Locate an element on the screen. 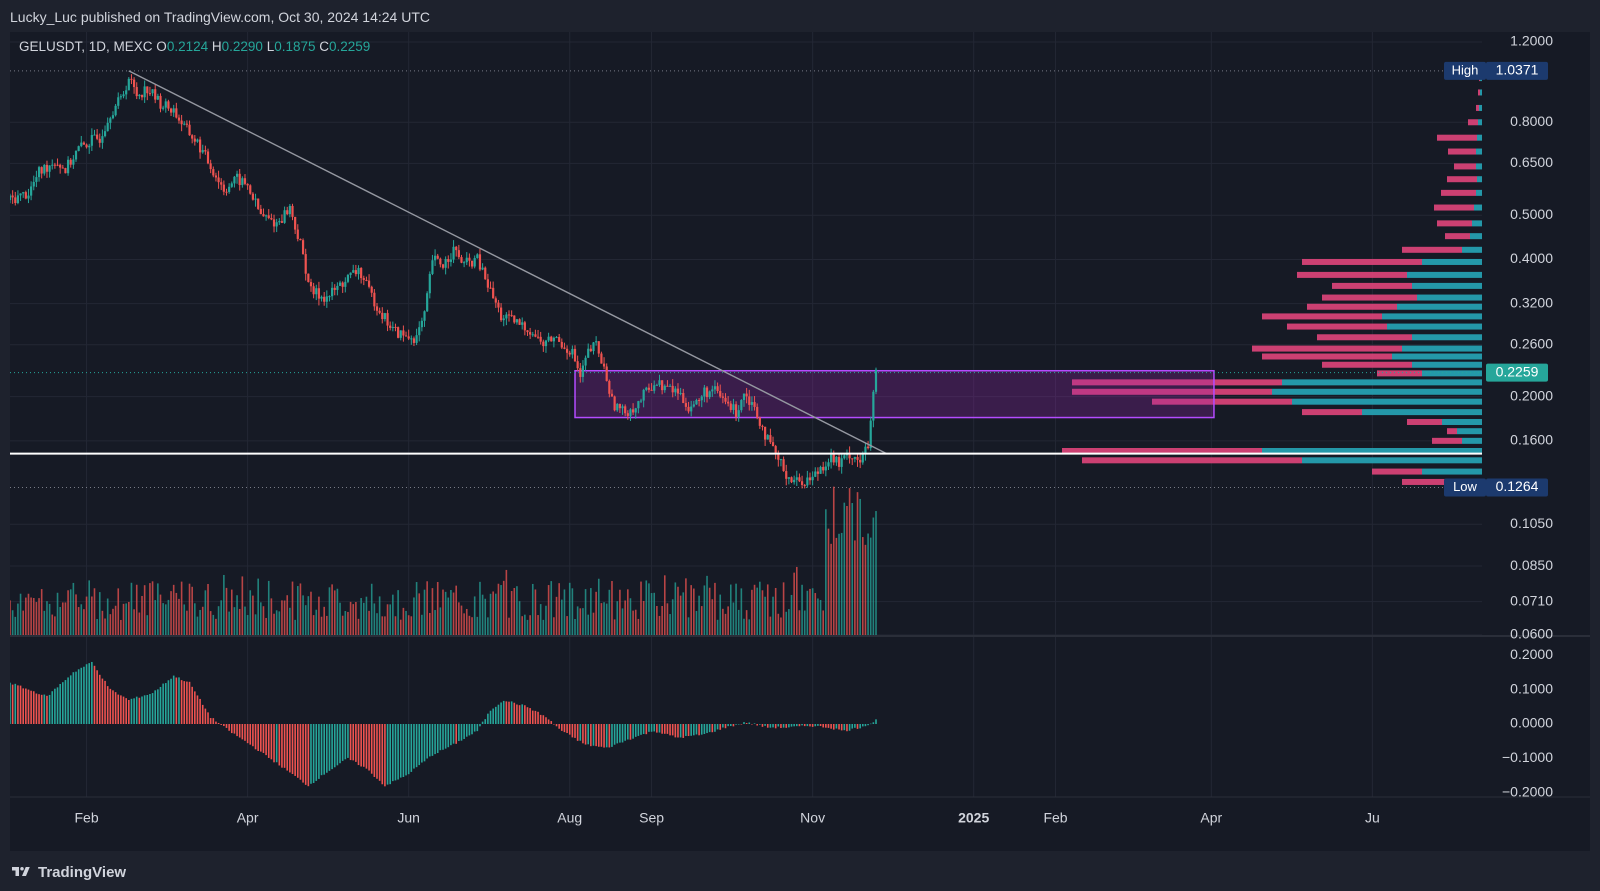 The height and width of the screenshot is (891, 1600). footer: TradingView is located at coordinates (68, 872).